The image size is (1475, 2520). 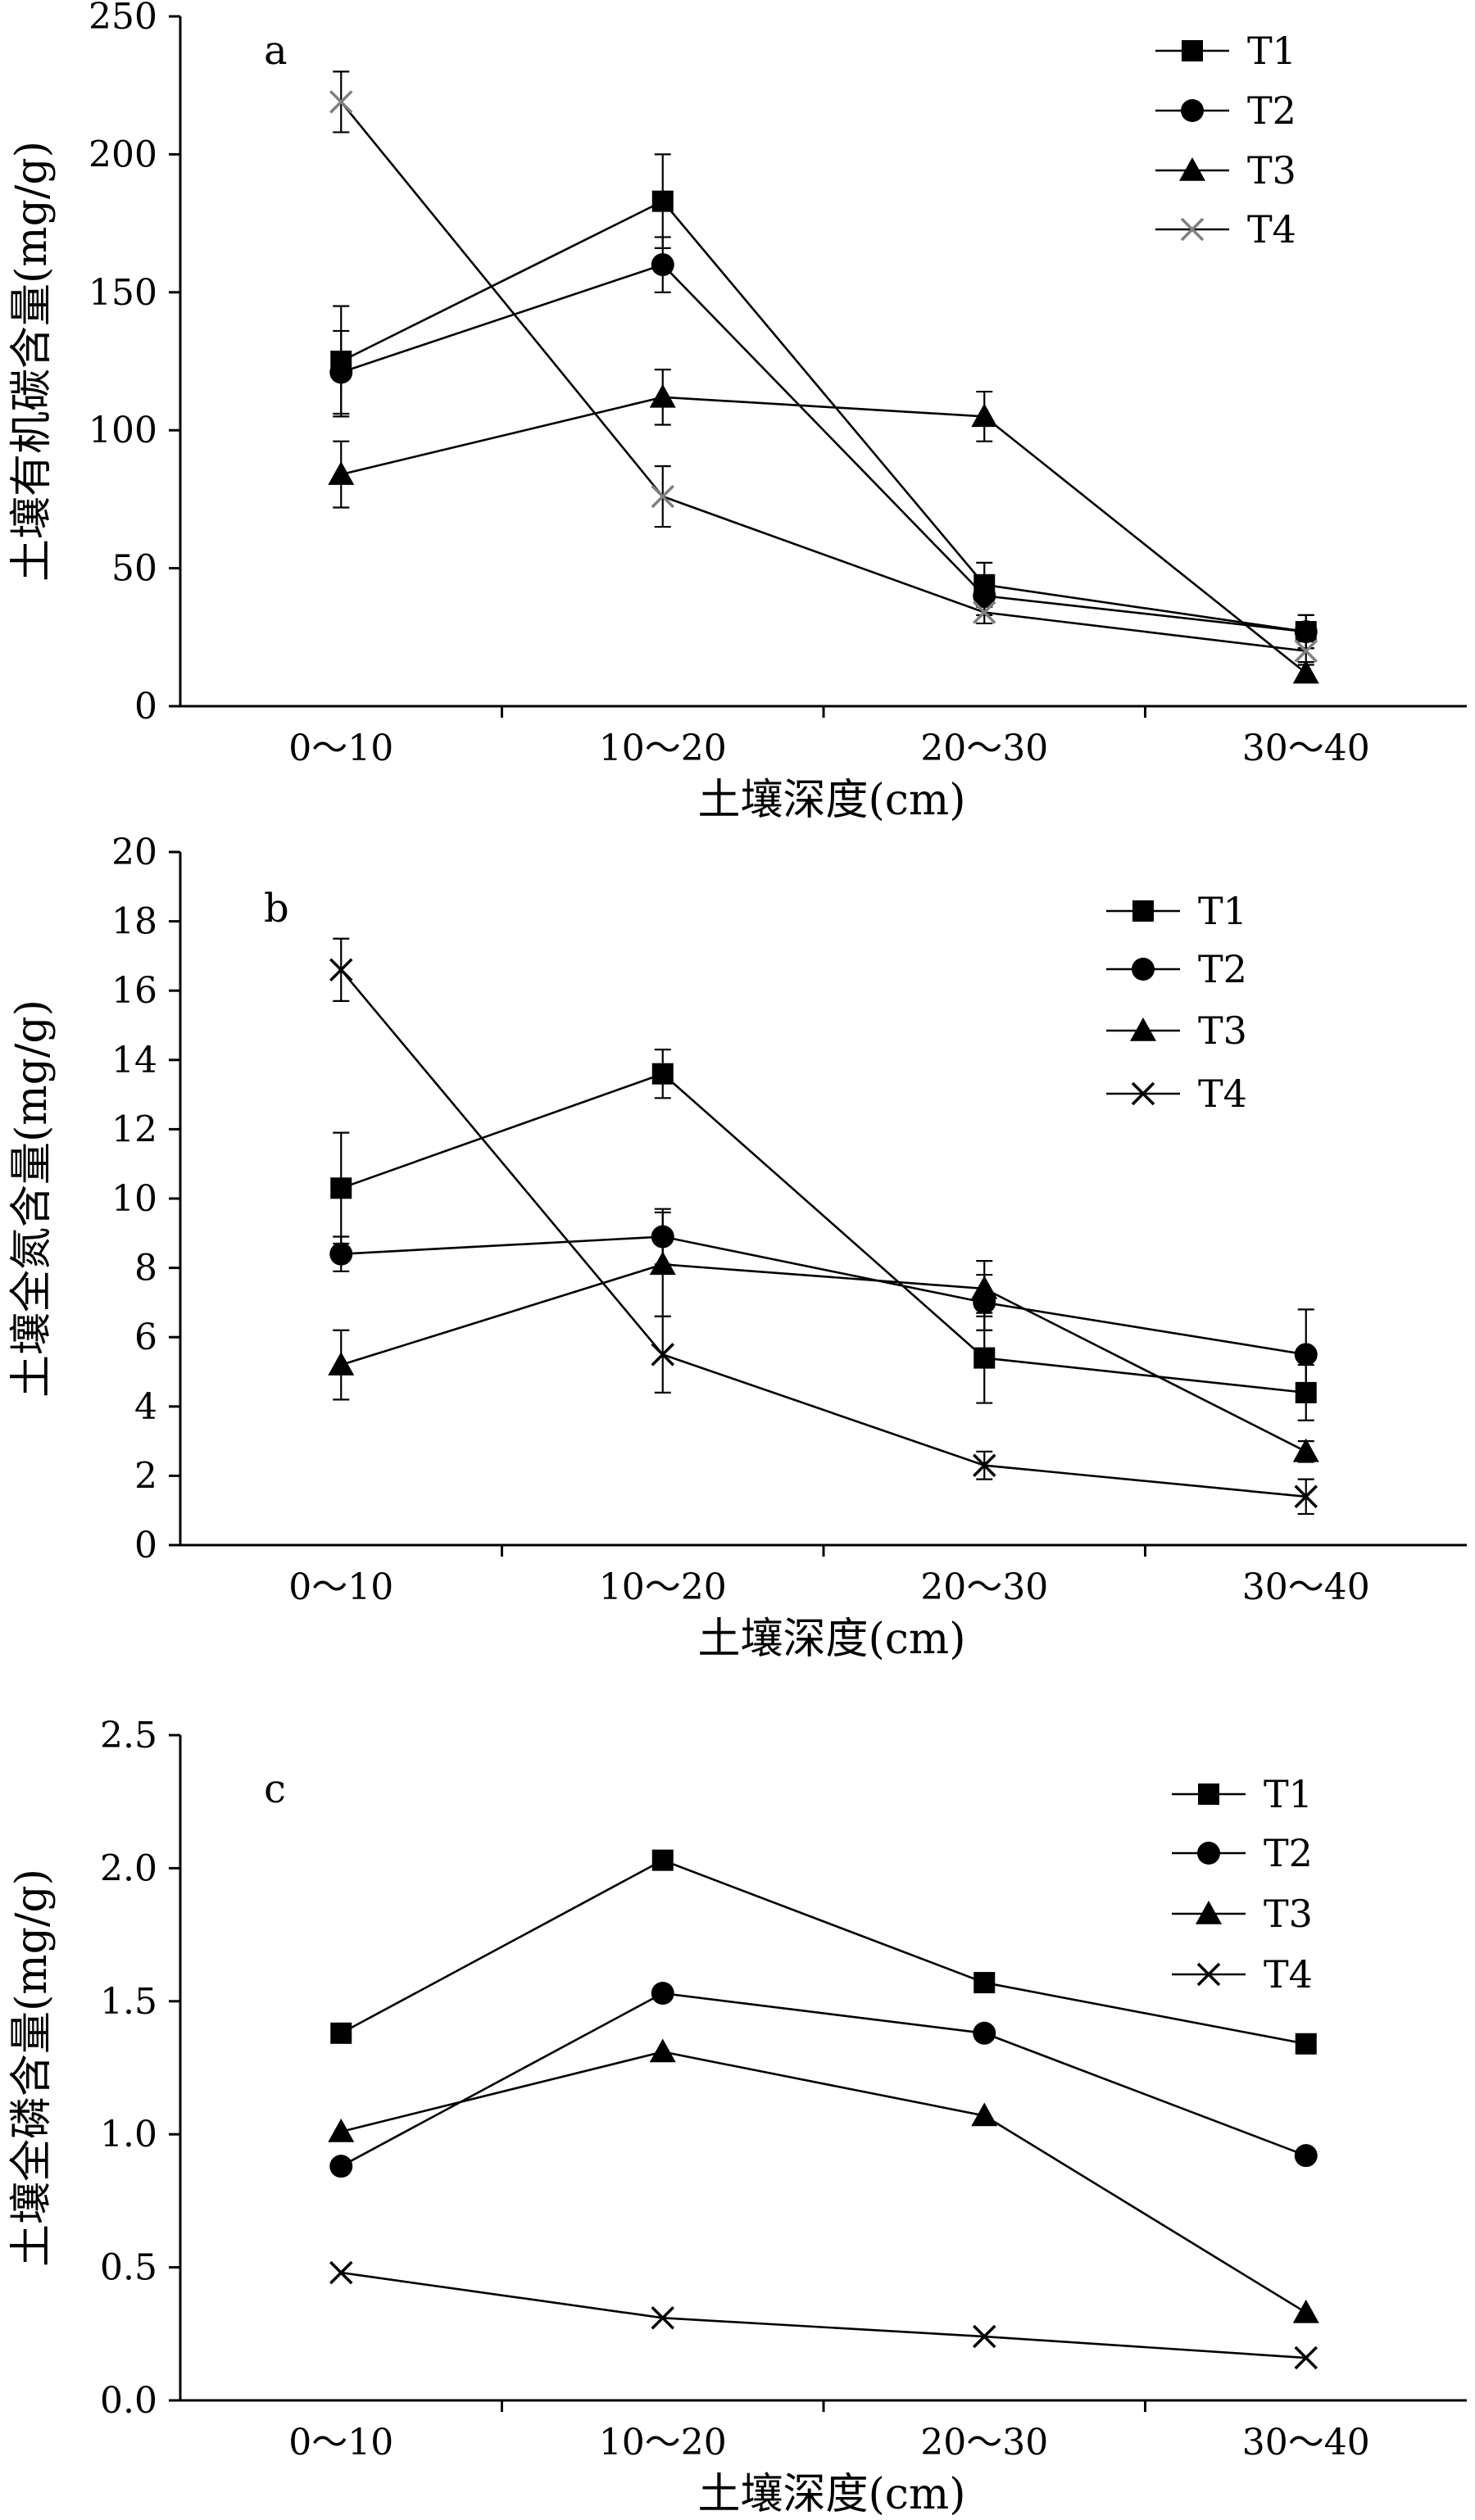 I want to click on y-tick-label: 200, so click(x=123, y=154).